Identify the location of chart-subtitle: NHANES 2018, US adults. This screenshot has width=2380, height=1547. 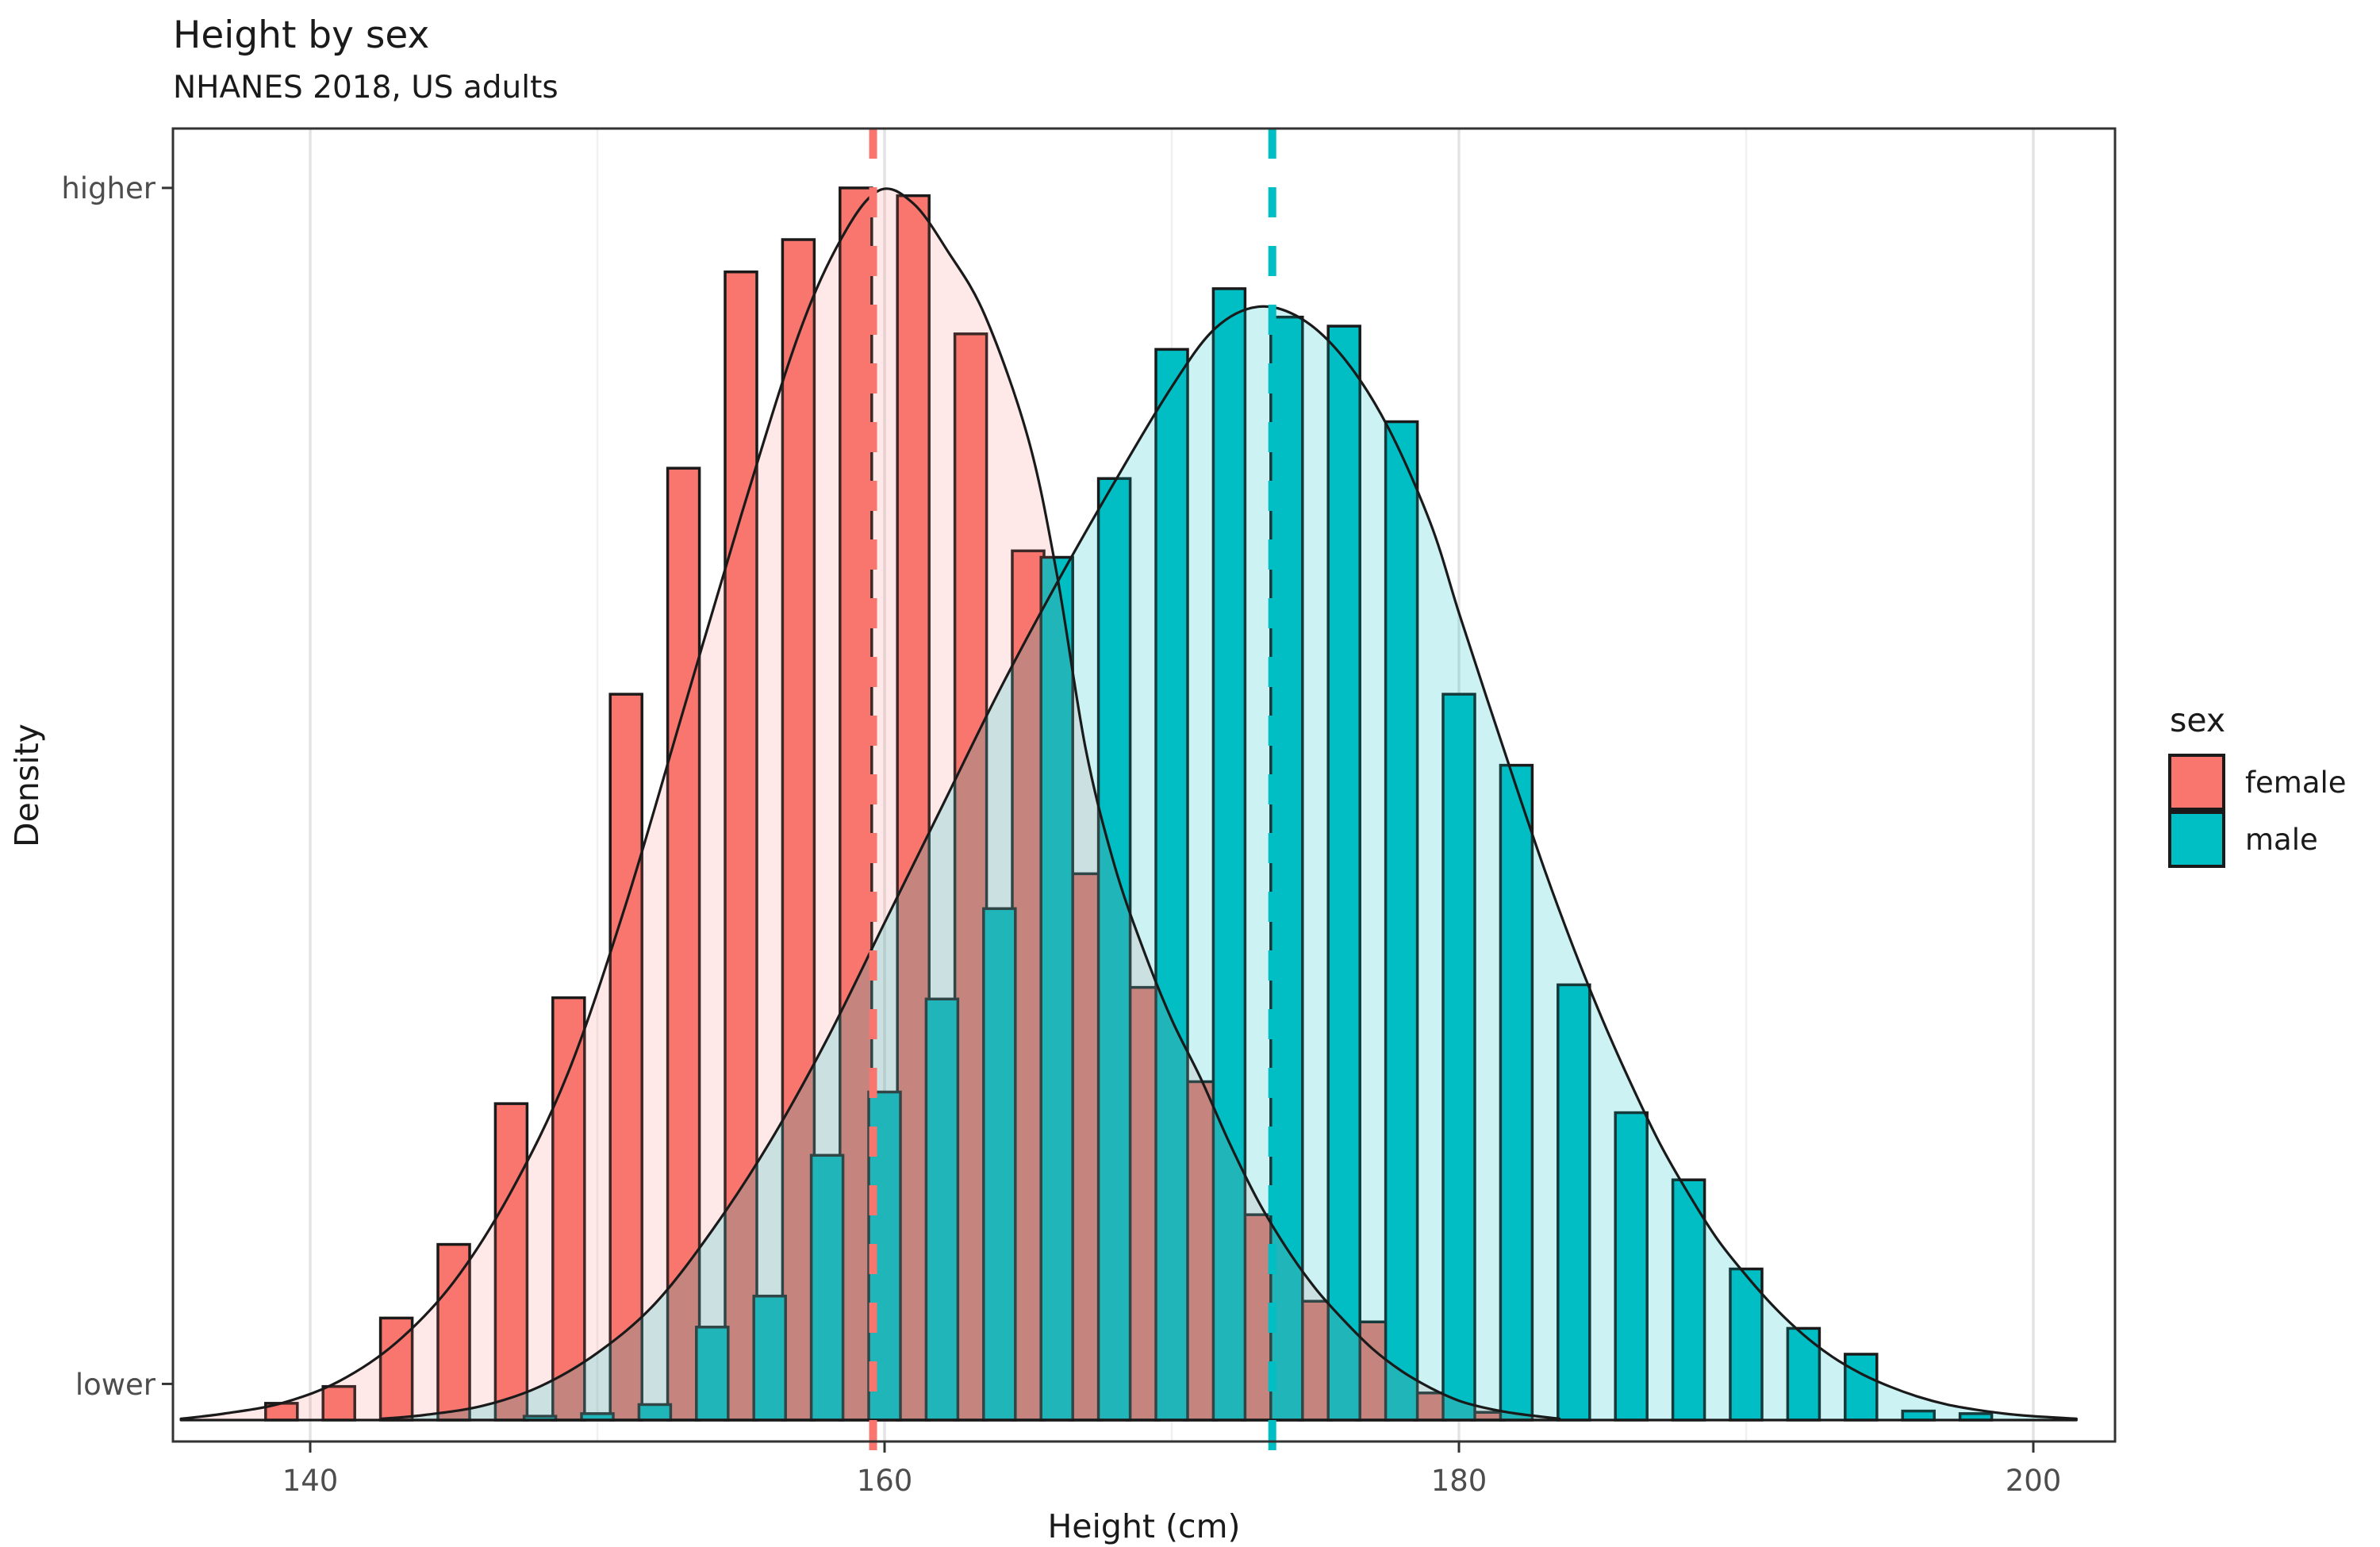
(366, 88).